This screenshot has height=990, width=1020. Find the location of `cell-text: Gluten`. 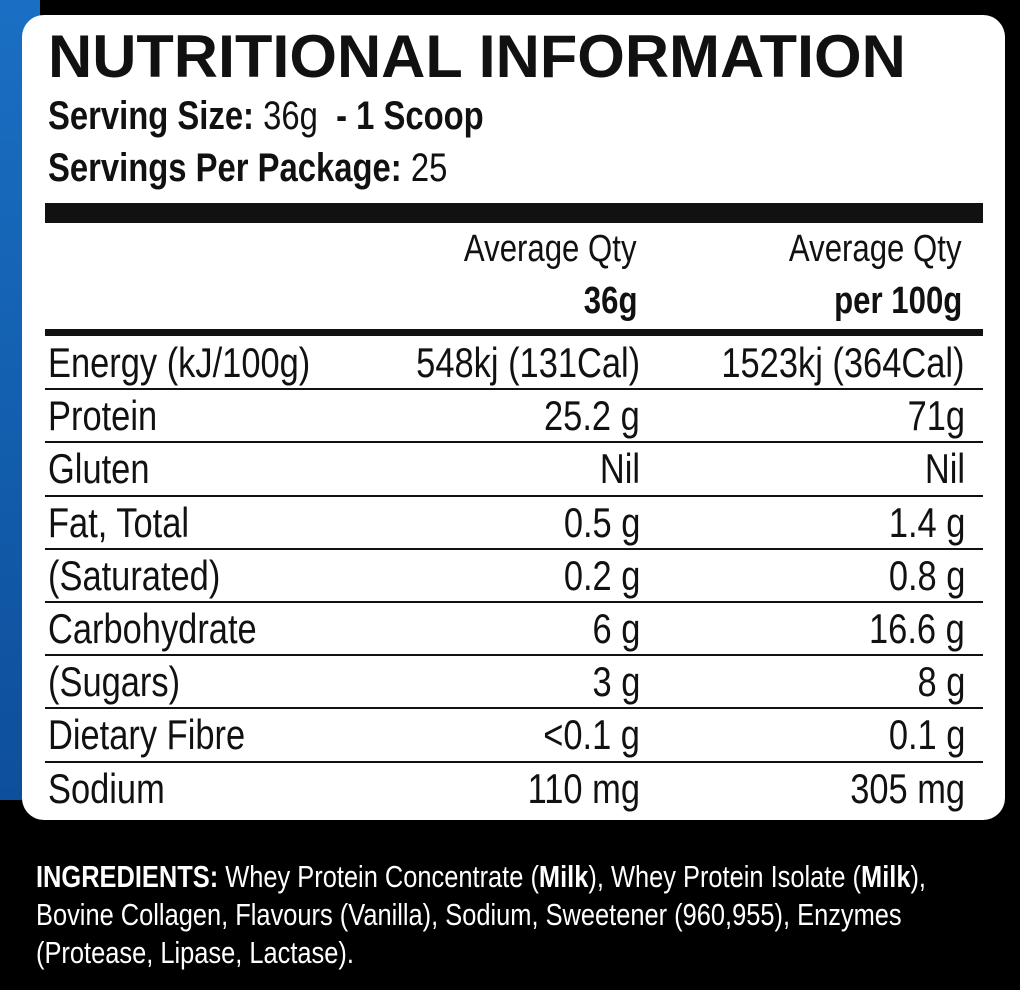

cell-text: Gluten is located at coordinates (99, 469).